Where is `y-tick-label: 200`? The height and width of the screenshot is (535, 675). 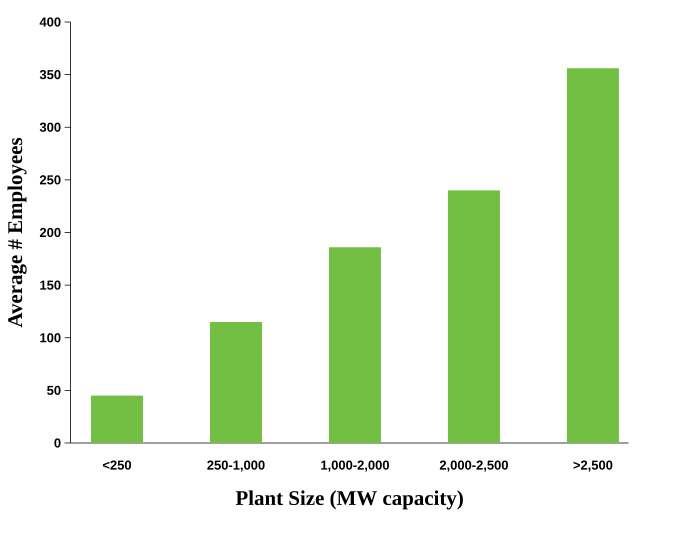
y-tick-label: 200 is located at coordinates (50, 233).